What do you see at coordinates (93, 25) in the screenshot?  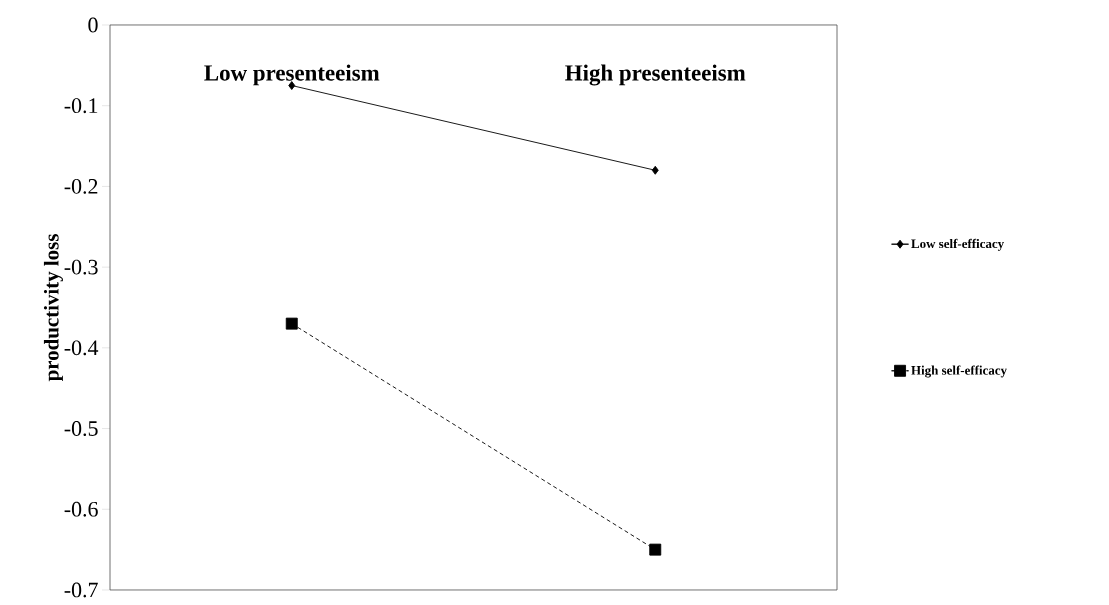 I see `y-tick-label: 0` at bounding box center [93, 25].